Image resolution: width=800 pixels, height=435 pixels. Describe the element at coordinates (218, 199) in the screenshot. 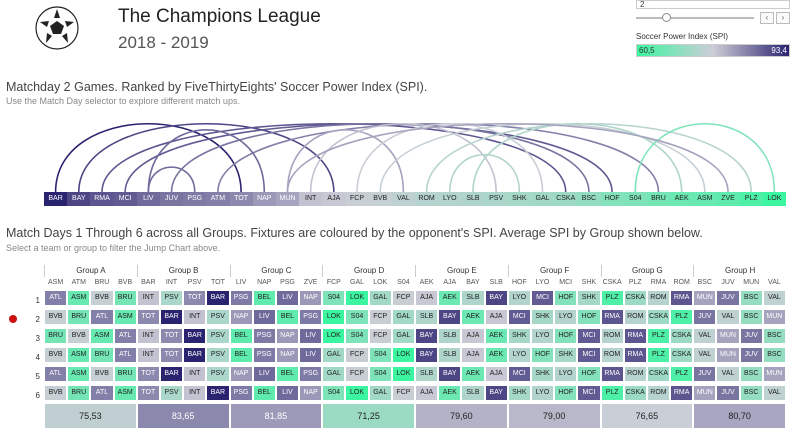

I see `team-cell-atm: ATM` at that location.